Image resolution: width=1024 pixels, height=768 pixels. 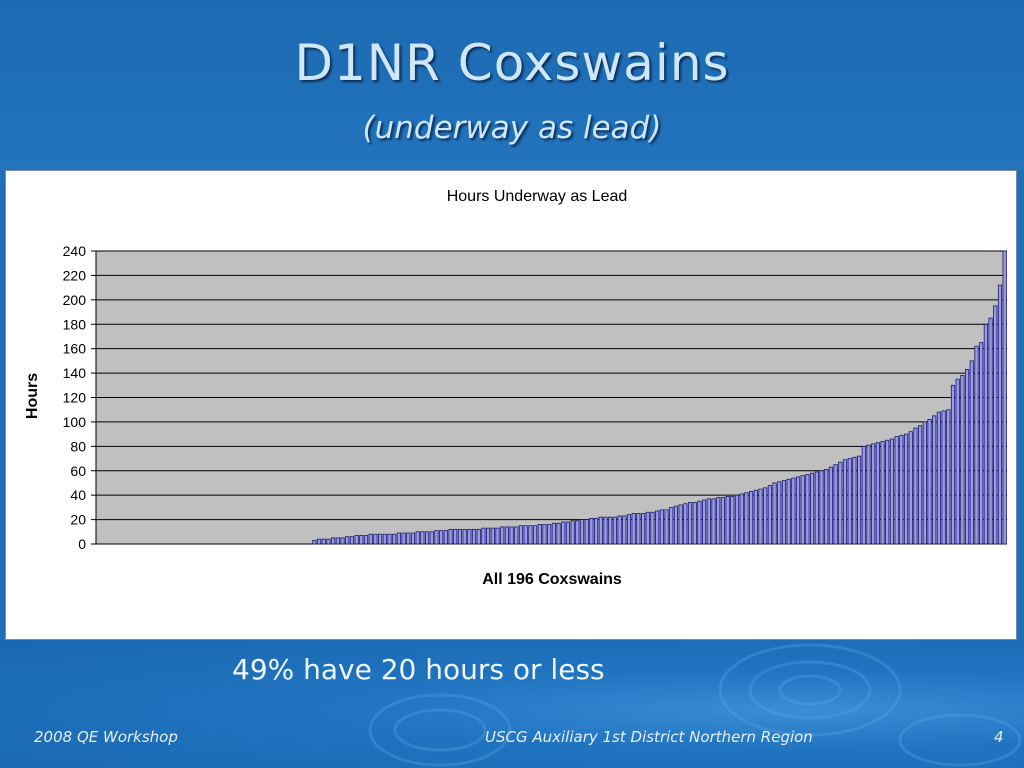 What do you see at coordinates (75, 251) in the screenshot?
I see `y-tick-label: 240` at bounding box center [75, 251].